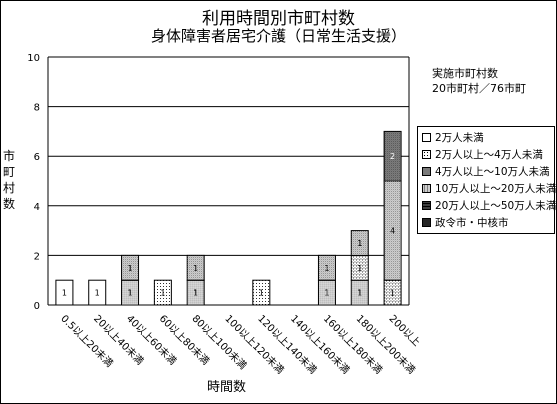 This screenshot has height=404, width=557. Describe the element at coordinates (489, 155) in the screenshot. I see `legend-label: 2万人以上～4万人未満` at that location.